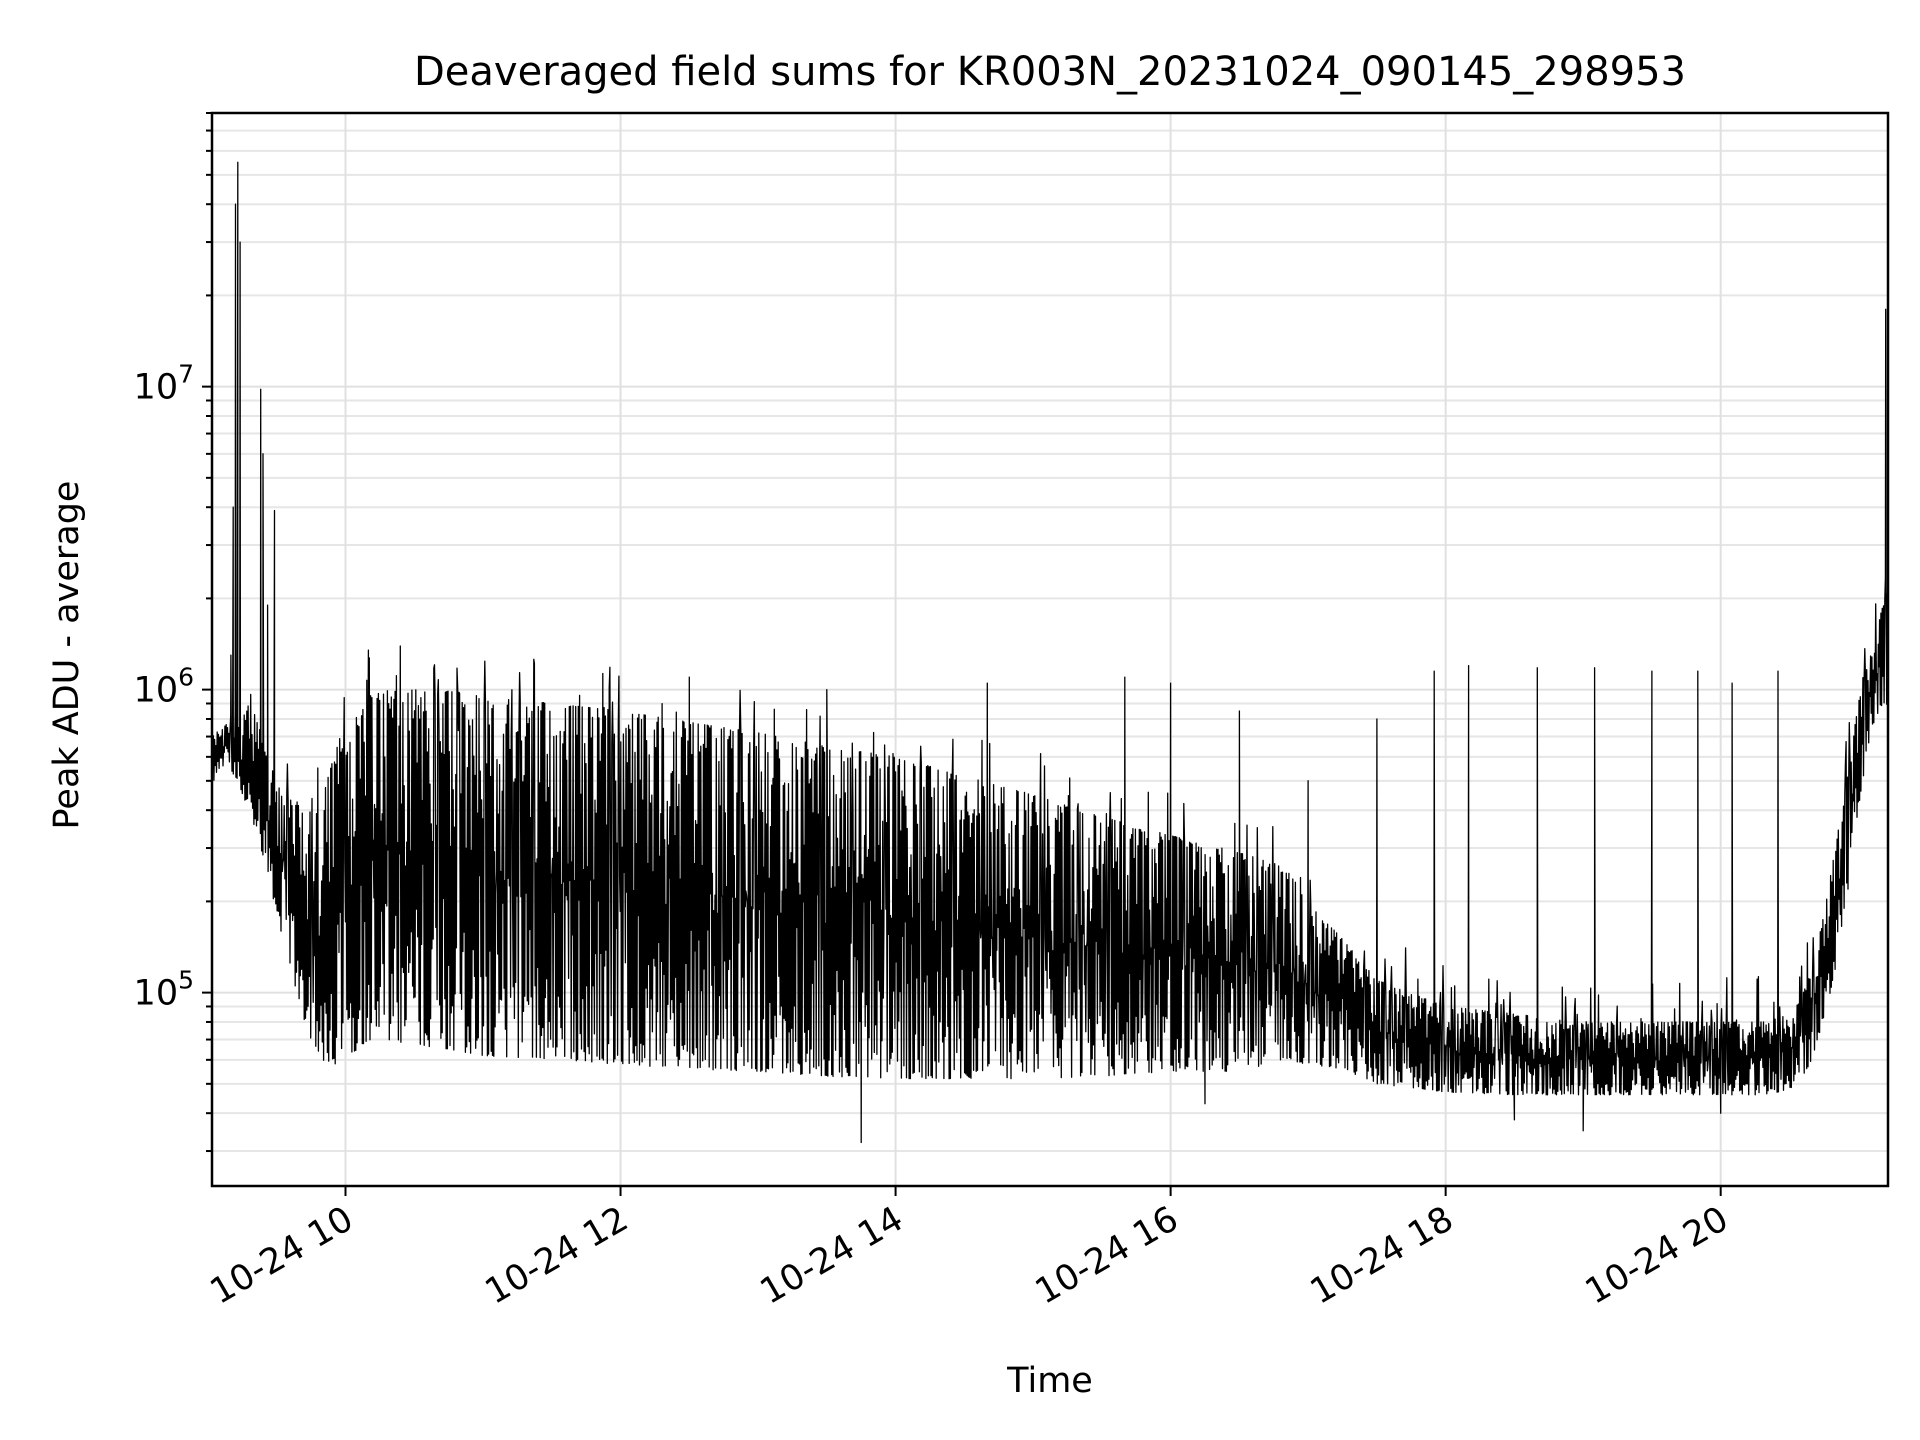  I want to click on y-tick-label-exponent: 6, so click(186, 677).